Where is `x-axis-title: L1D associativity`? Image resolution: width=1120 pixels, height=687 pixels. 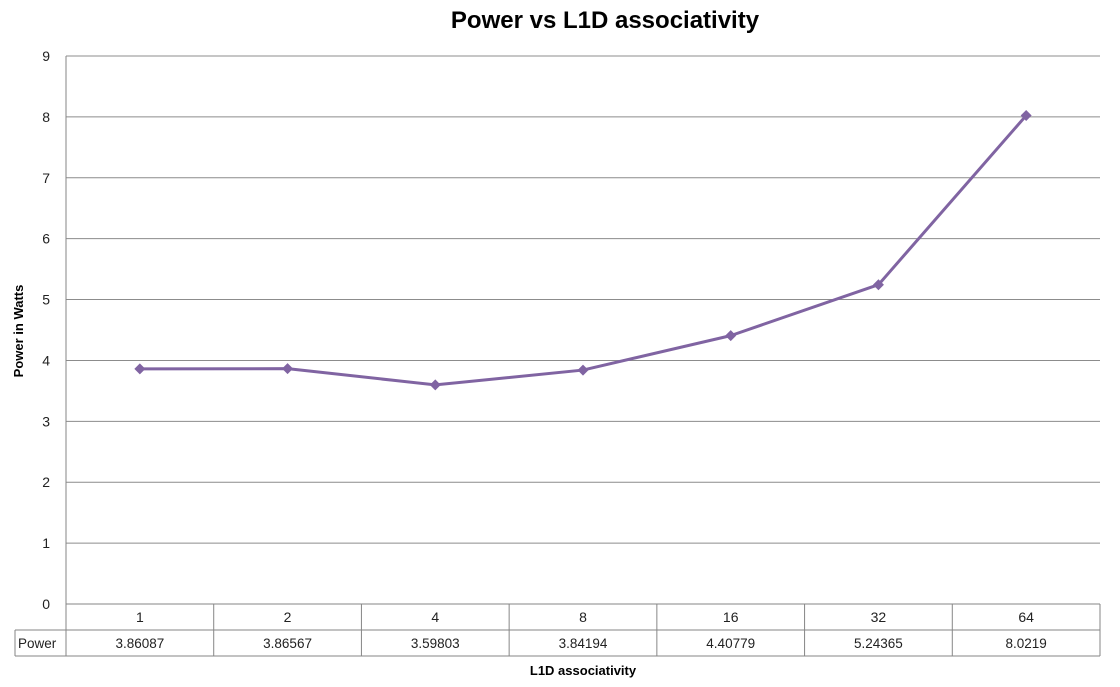 x-axis-title: L1D associativity is located at coordinates (583, 670).